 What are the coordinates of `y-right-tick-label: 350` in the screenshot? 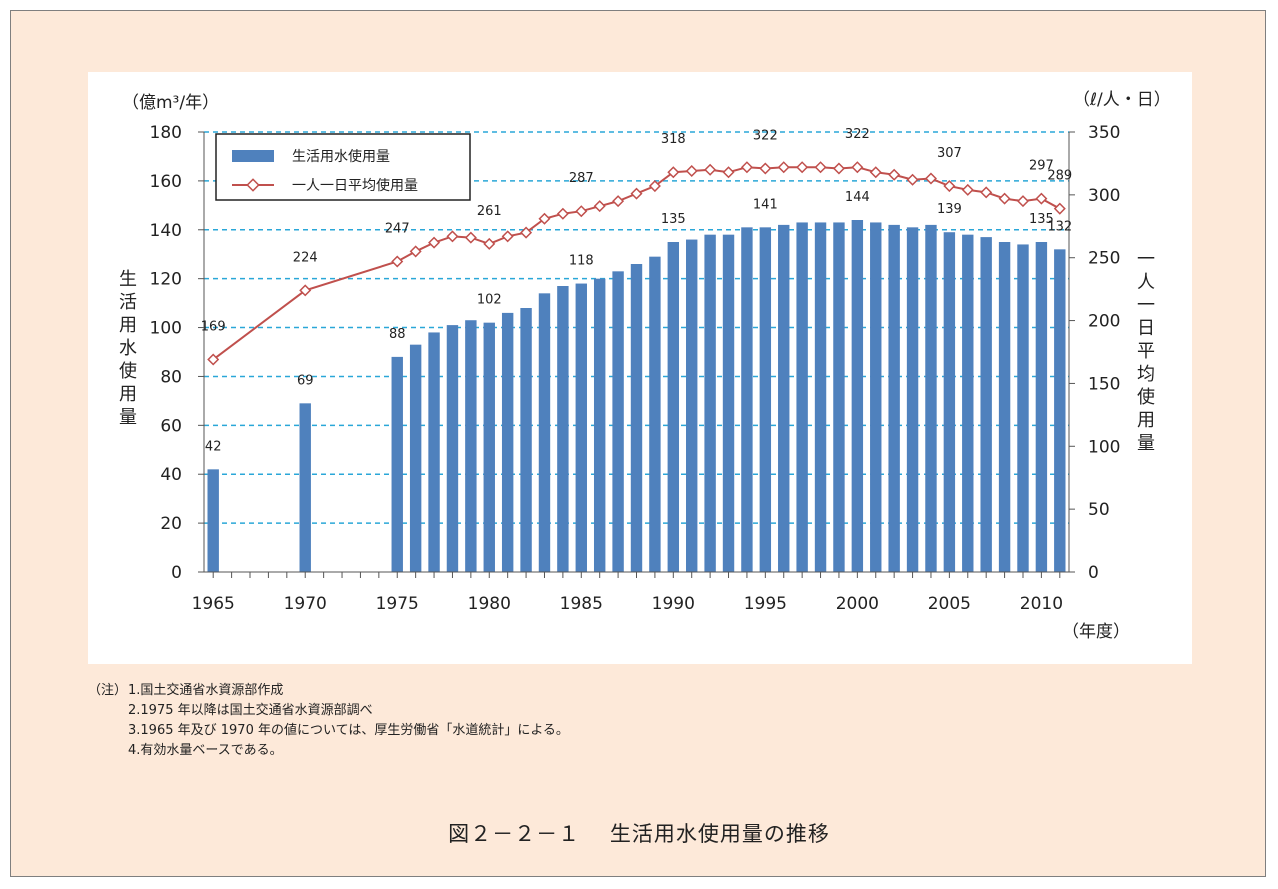 It's located at (1104, 133).